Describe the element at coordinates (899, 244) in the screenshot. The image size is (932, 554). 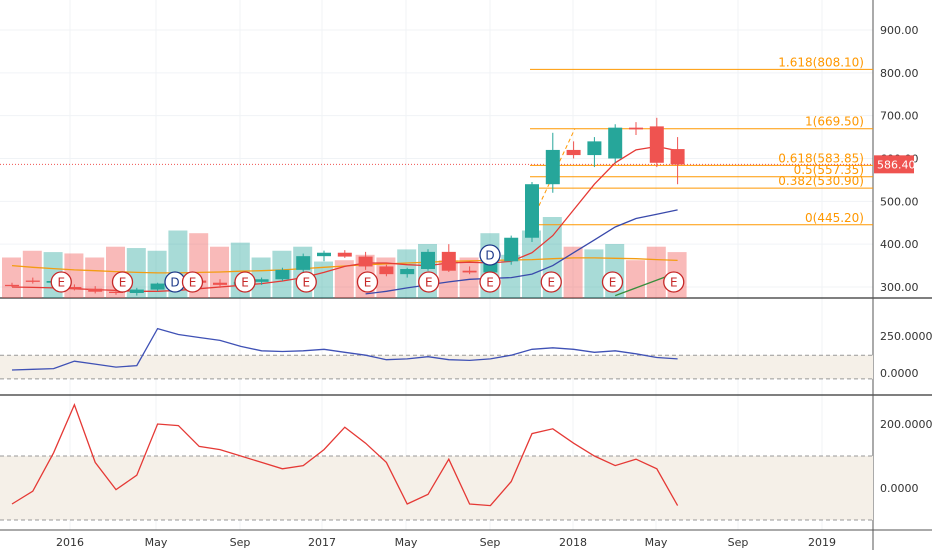
I see `price-tick-label: 400.00` at that location.